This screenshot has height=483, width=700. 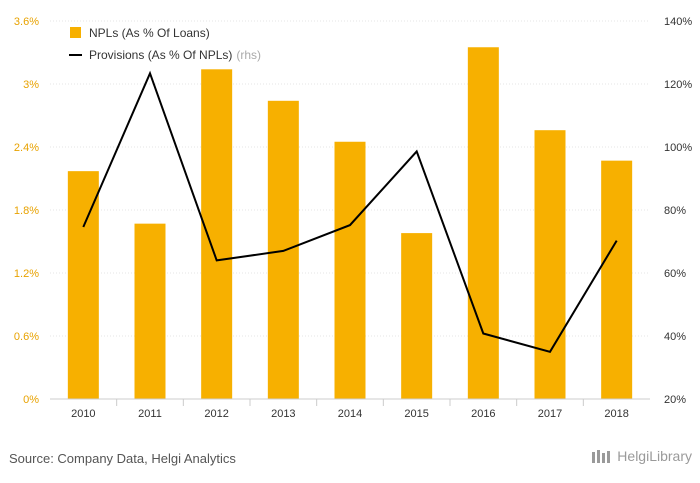 What do you see at coordinates (26, 148) in the screenshot?
I see `y-left-tick-label: 2.4%` at bounding box center [26, 148].